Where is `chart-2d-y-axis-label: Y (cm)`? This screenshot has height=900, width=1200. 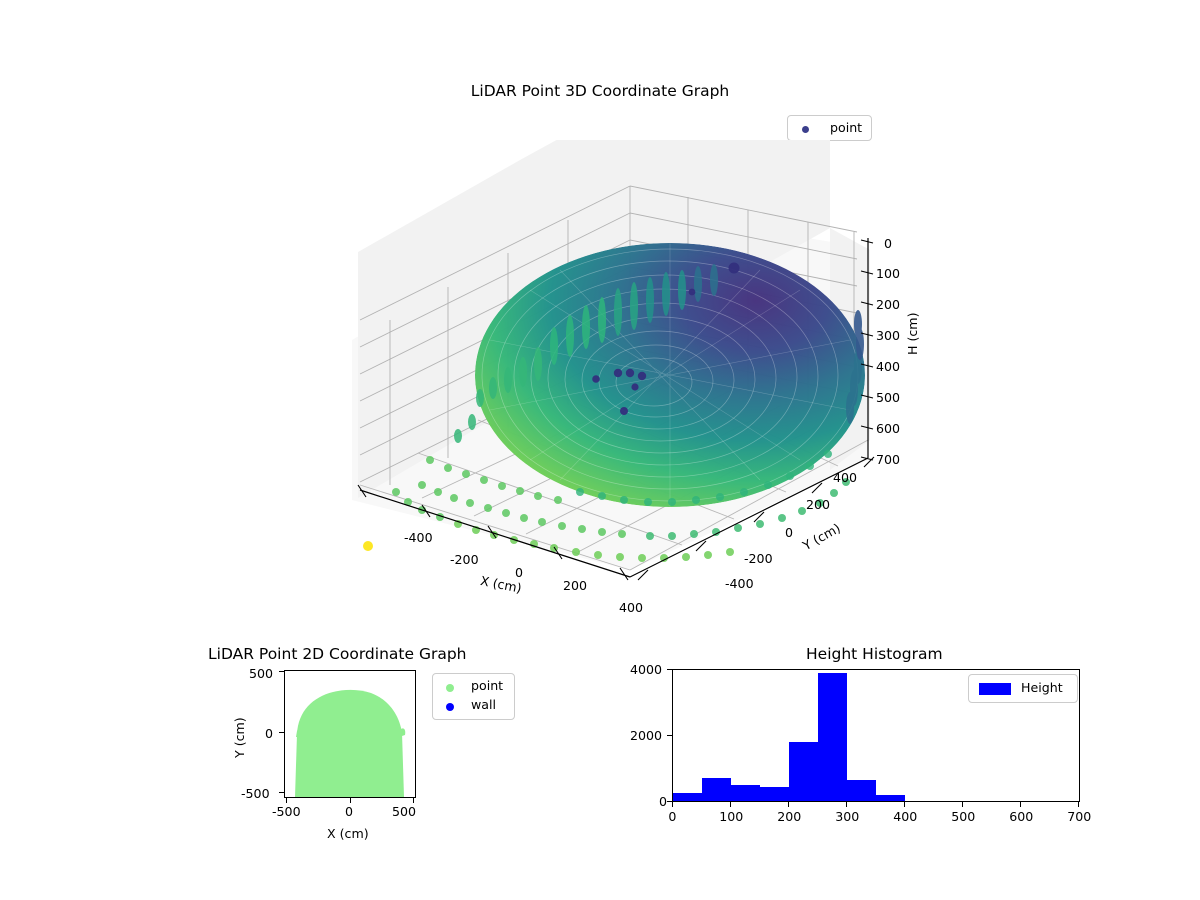 chart-2d-y-axis-label: Y (cm) is located at coordinates (239, 737).